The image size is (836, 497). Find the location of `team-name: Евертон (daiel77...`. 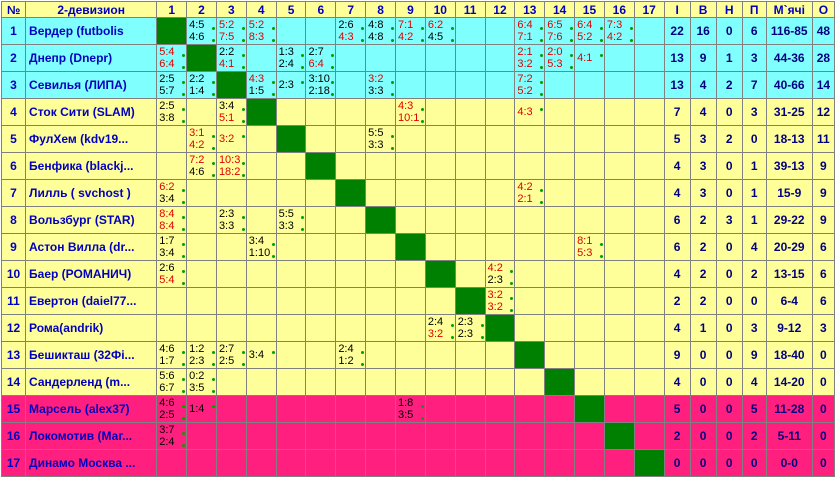

team-name: Евертон (daiel77... is located at coordinates (91, 301).